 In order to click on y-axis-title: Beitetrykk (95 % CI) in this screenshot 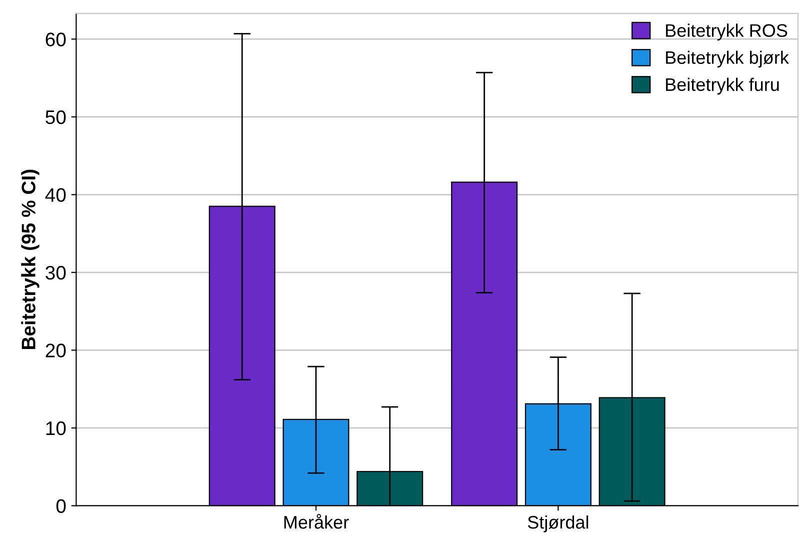, I will do `click(30, 260)`.